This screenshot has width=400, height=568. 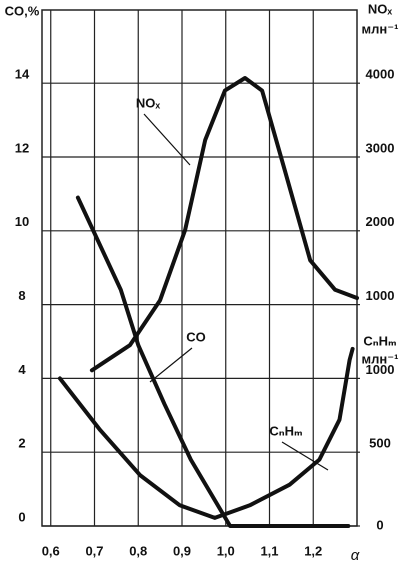 I want to click on y2-tick-label: 2000, so click(x=380, y=221).